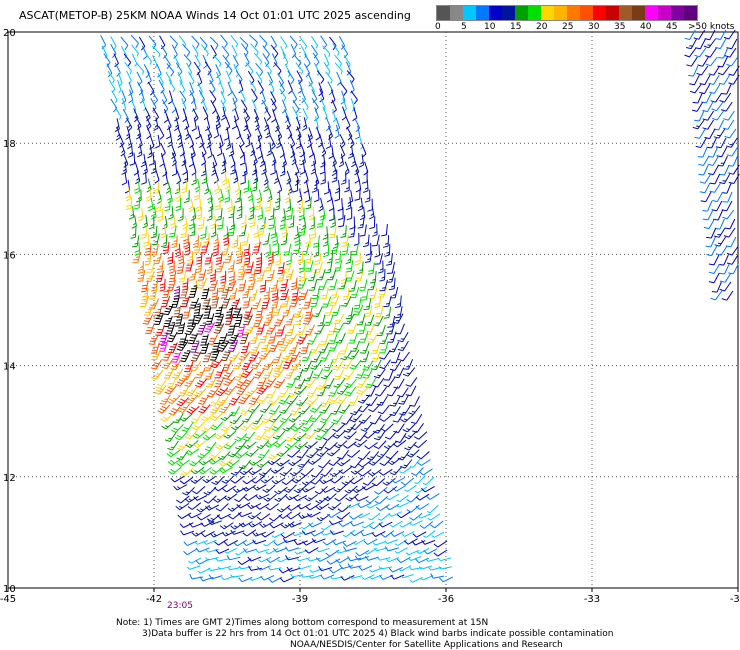  I want to click on lon-tick-label: -39, so click(300, 599).